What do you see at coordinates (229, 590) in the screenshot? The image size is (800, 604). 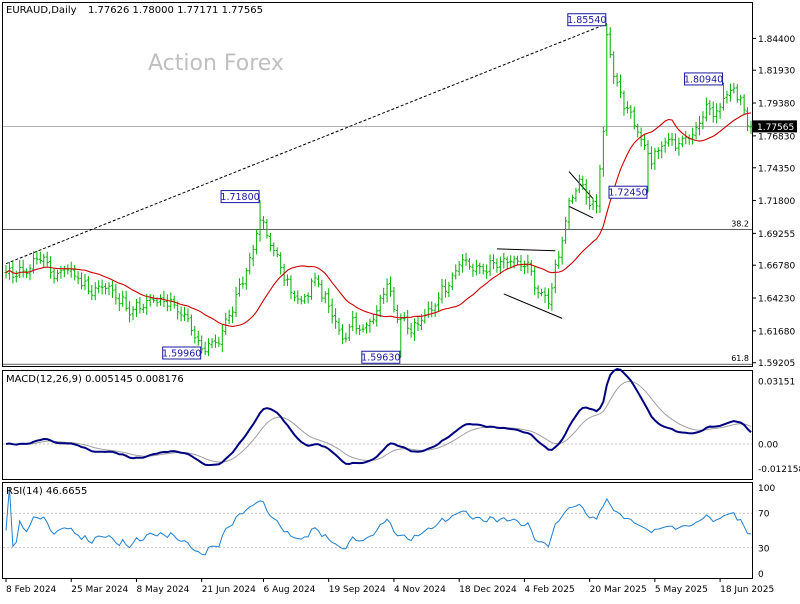 I see `x-tick-label: 21 Jun 2024` at bounding box center [229, 590].